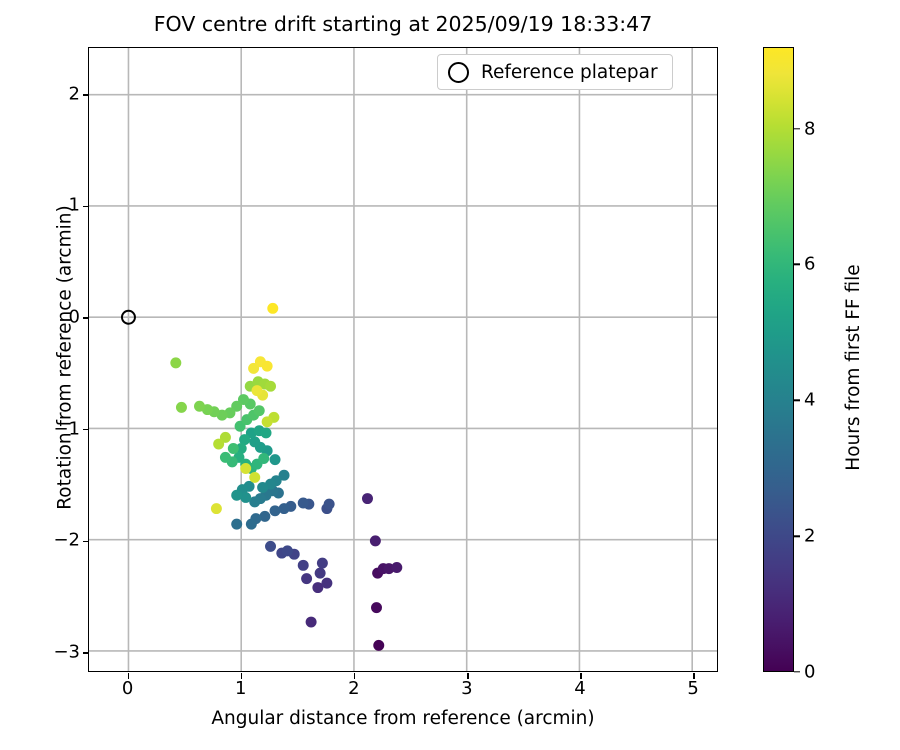  I want to click on colorbar, so click(778, 359).